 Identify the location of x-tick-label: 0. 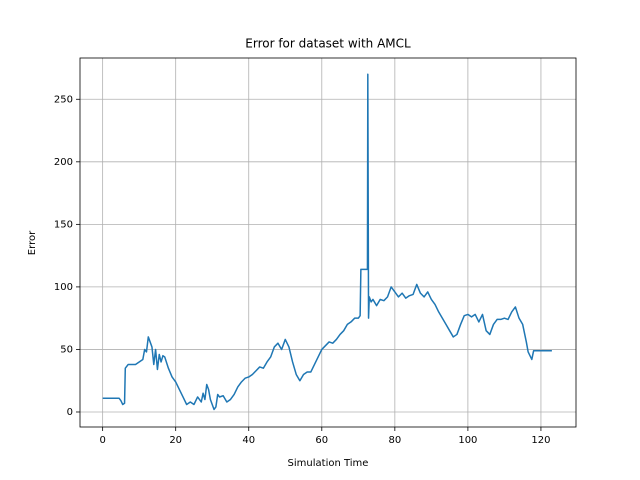
(102, 440).